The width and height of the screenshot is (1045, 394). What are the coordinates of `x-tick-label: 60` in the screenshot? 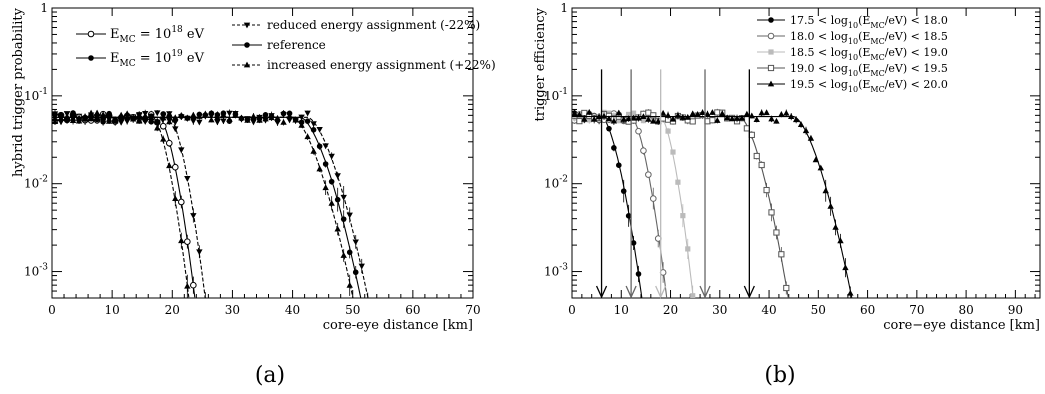 It's located at (867, 310).